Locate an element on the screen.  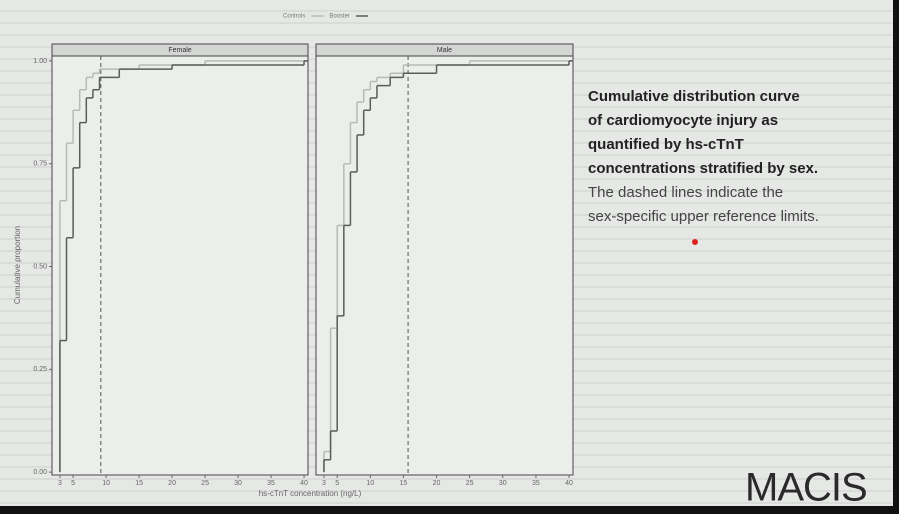
caption-bold: concentrations stratified by sex. is located at coordinates (703, 168).